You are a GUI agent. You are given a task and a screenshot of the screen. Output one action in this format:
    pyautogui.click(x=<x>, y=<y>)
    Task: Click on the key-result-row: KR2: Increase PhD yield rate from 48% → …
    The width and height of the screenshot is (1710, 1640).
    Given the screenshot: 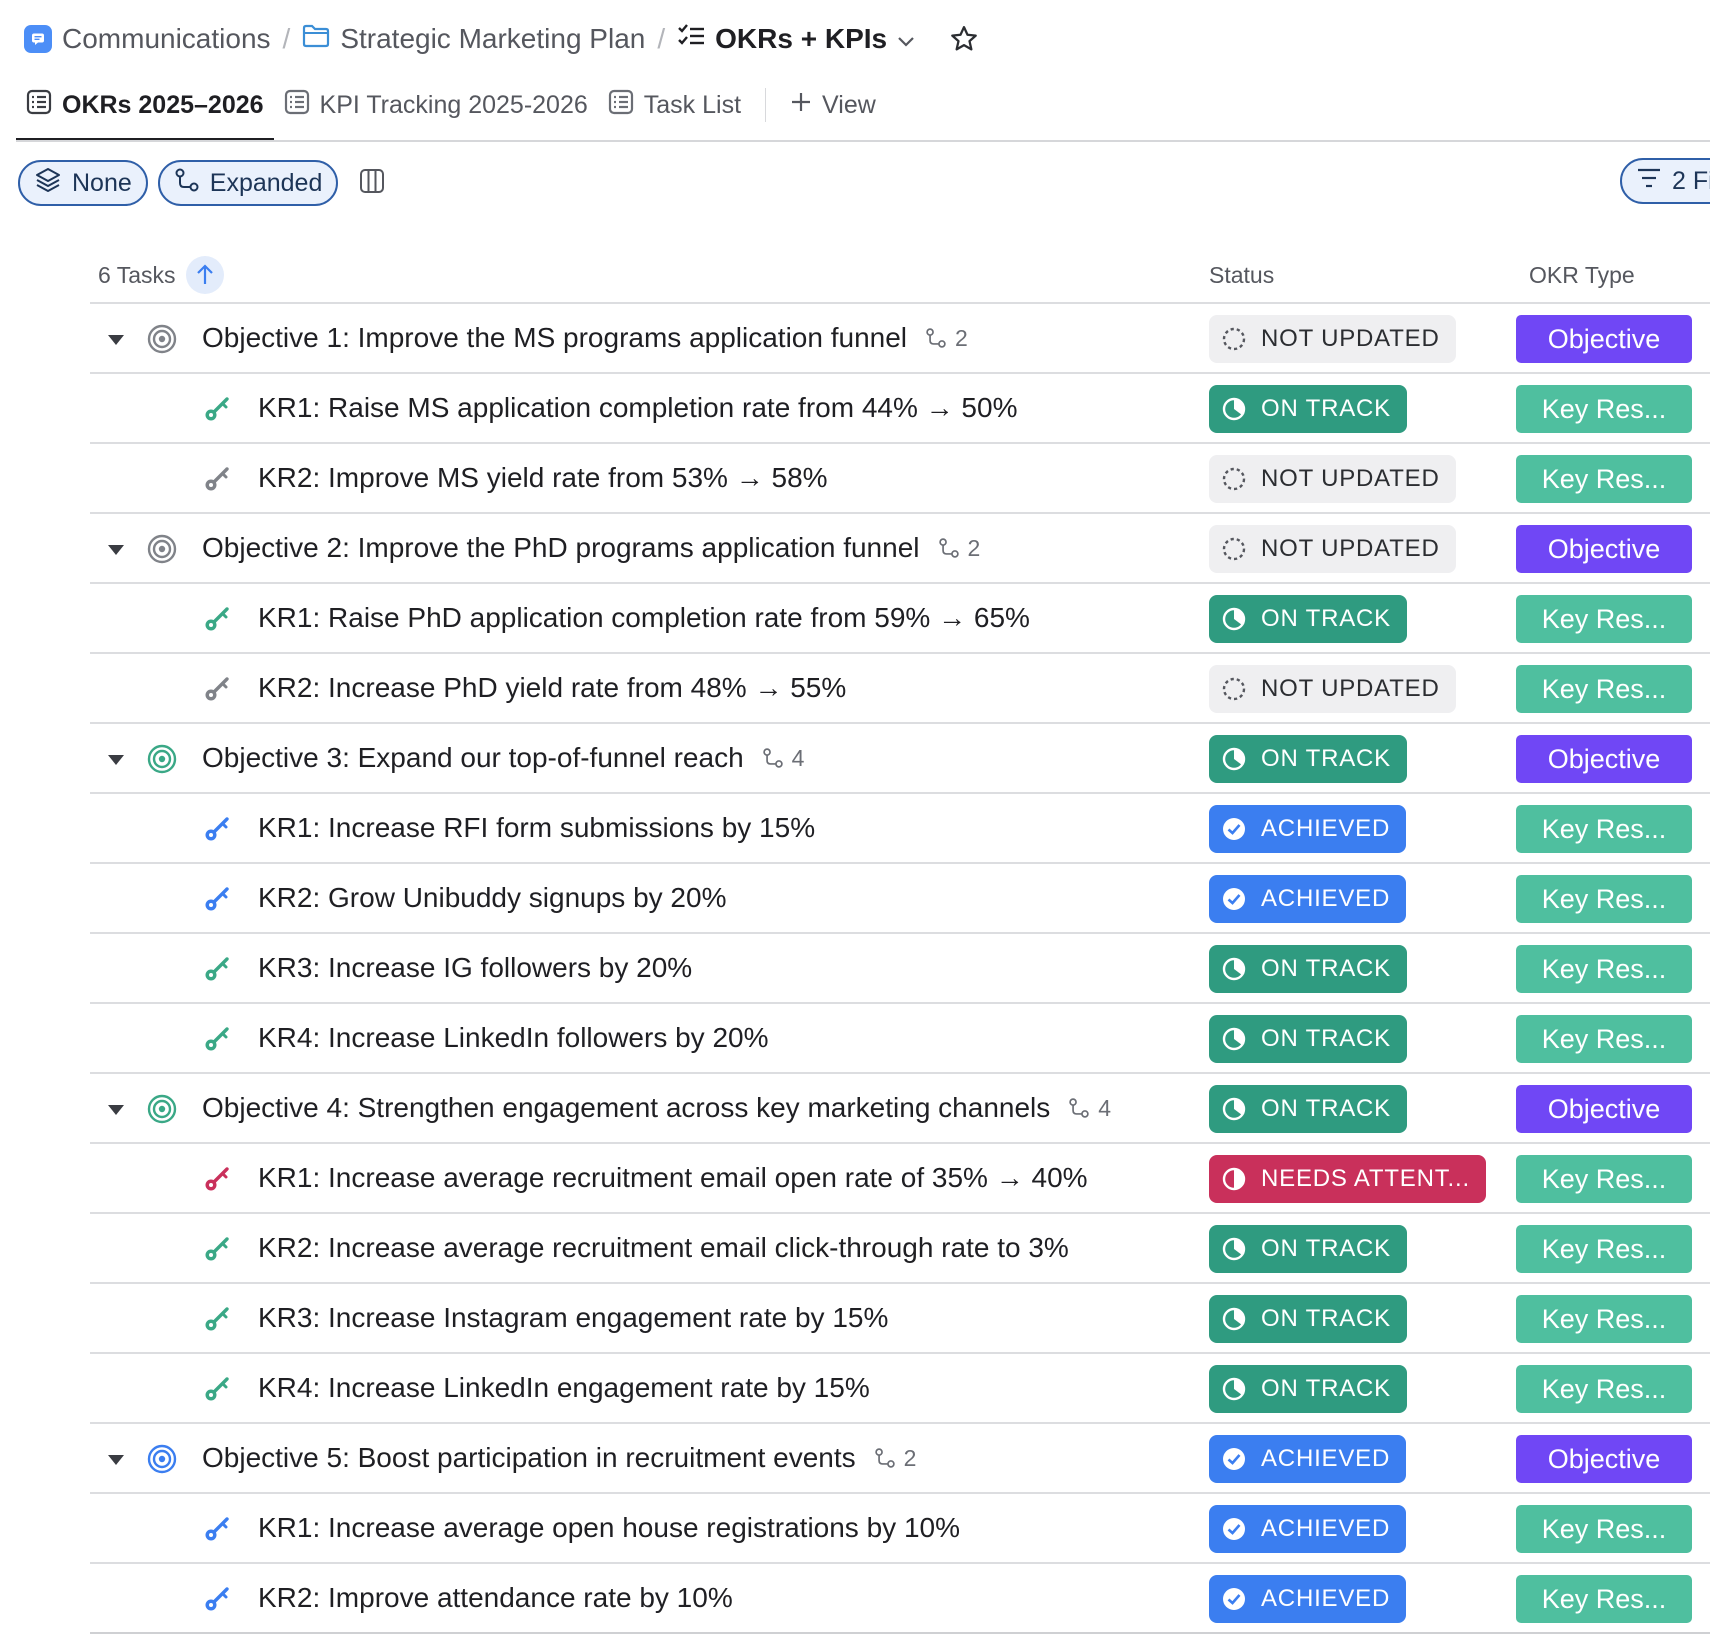 What is the action you would take?
    pyautogui.click(x=900, y=689)
    